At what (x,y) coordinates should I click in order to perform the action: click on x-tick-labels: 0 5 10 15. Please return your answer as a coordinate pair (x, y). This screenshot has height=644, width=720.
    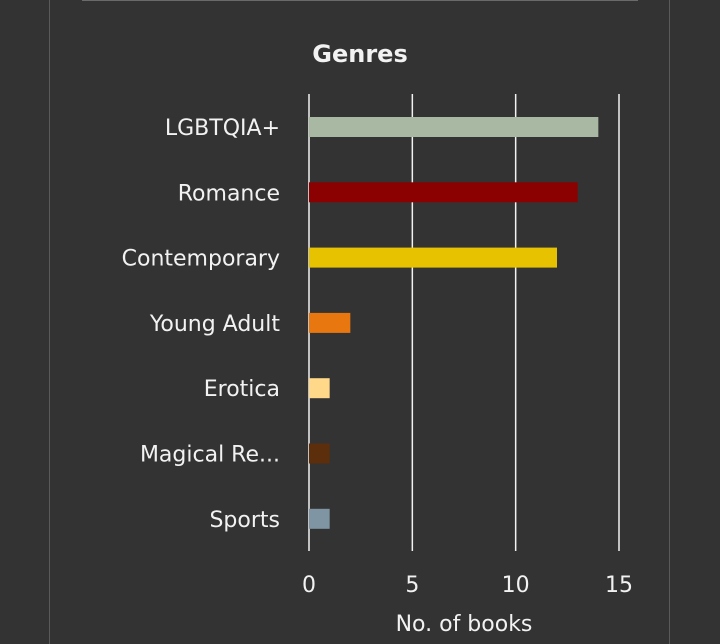
    Looking at the image, I should click on (467, 585).